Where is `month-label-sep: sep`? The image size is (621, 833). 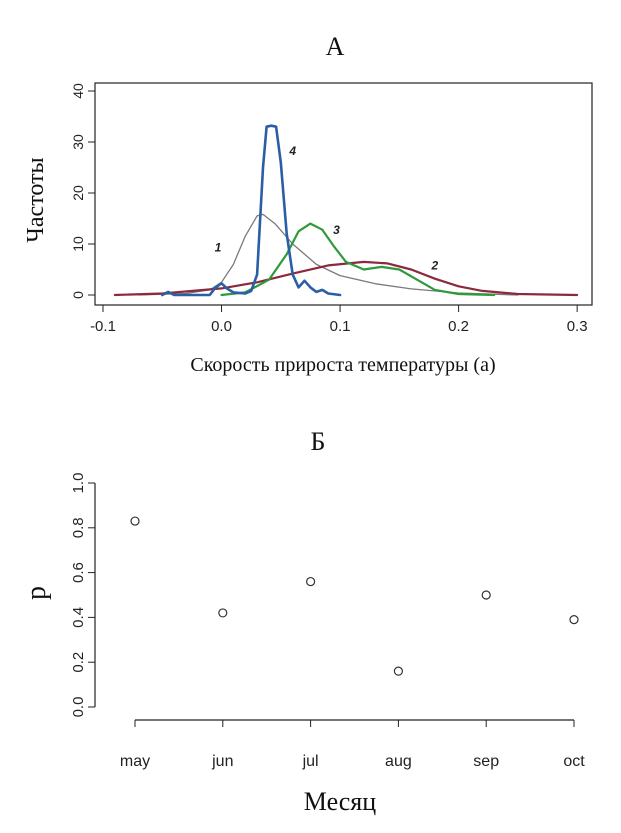
month-label-sep: sep is located at coordinates (486, 761).